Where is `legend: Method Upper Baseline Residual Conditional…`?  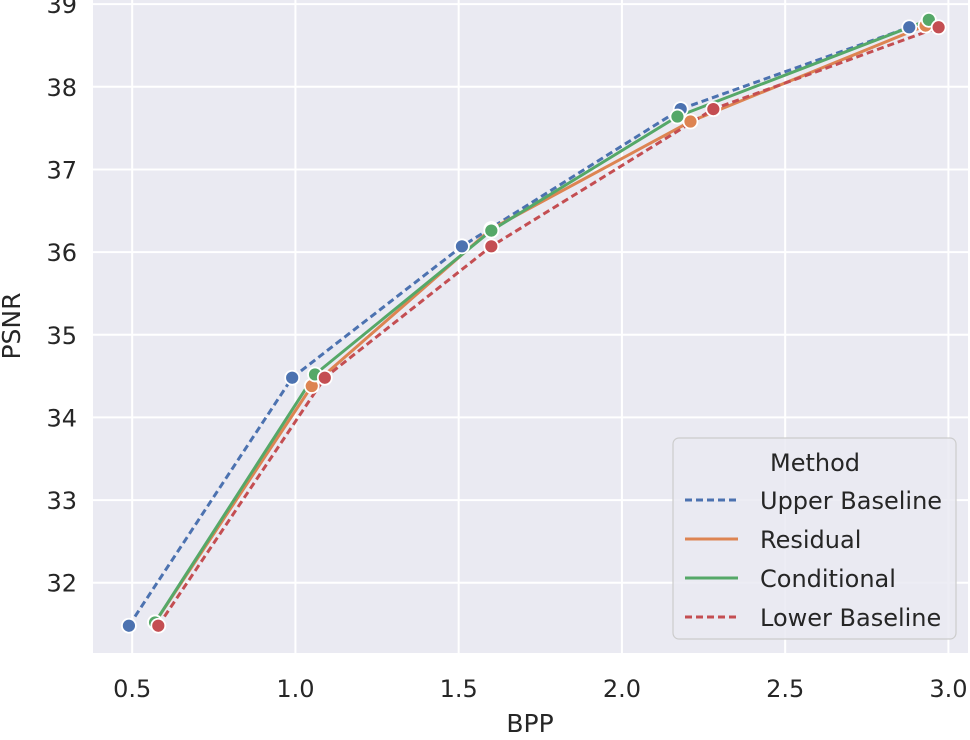
legend: Method Upper Baseline Residual Conditional… is located at coordinates (814, 538).